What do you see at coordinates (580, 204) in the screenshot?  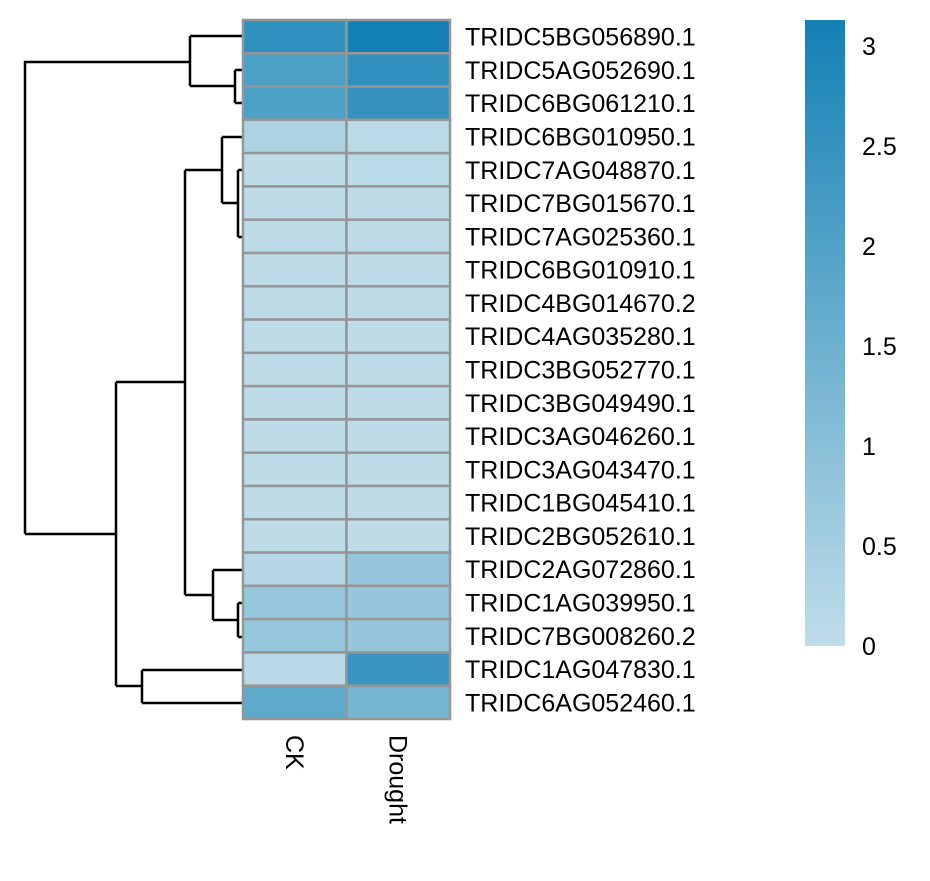 I see `row-label: TRIDC7BG015670.1` at bounding box center [580, 204].